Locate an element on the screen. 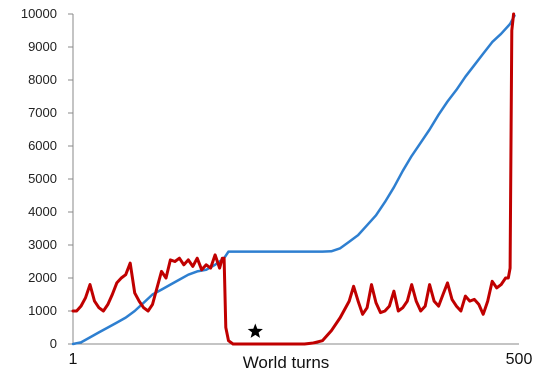 The height and width of the screenshot is (376, 548). y-tick-label: 7000 is located at coordinates (42, 112).